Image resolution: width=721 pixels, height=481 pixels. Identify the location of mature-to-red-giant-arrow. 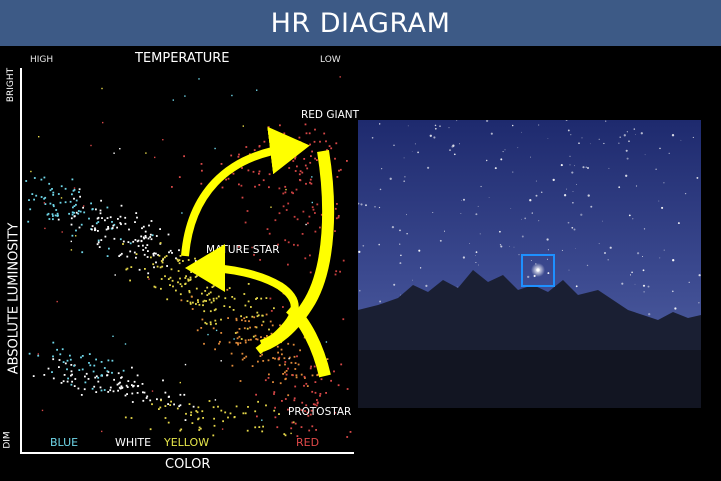
(245, 191).